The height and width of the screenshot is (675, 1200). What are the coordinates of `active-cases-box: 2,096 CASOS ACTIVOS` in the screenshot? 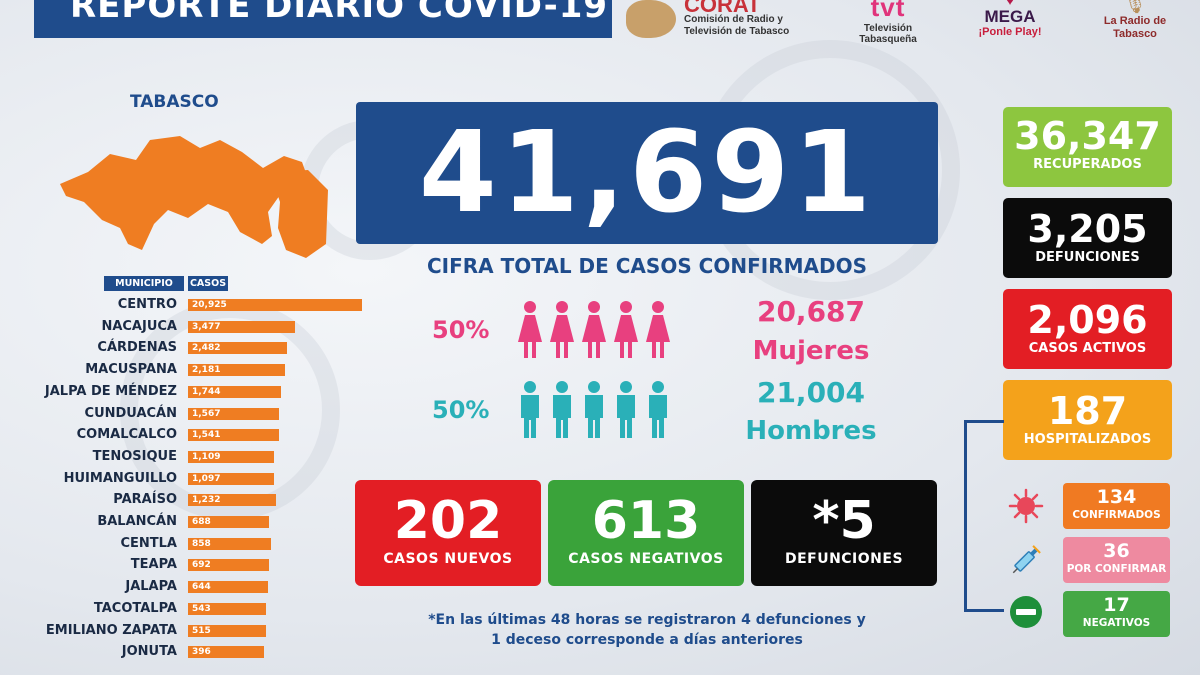 It's located at (1087, 329).